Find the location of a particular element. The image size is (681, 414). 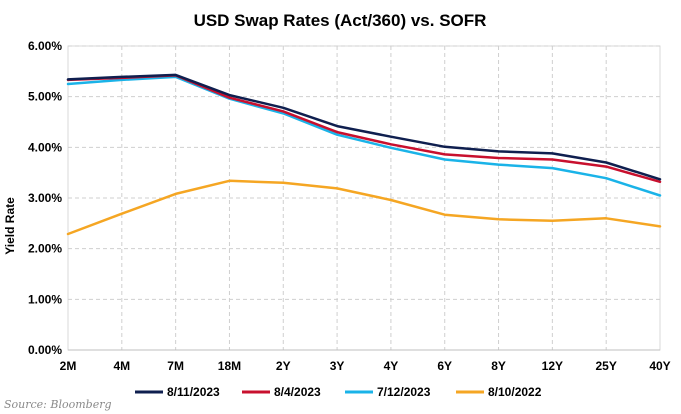

legend-label: 8/4/2023 is located at coordinates (297, 392).